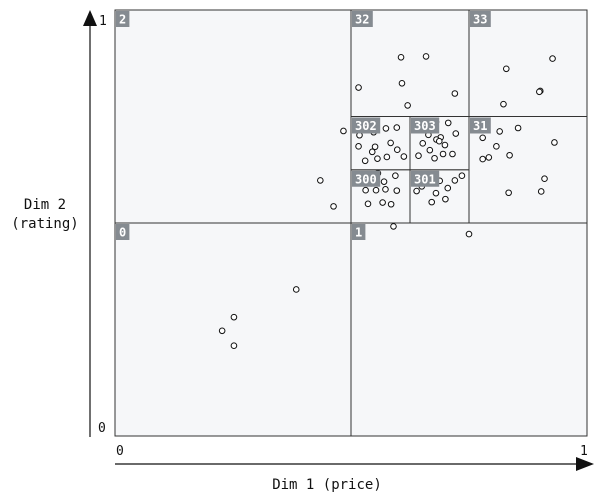 Image resolution: width=606 pixels, height=504 pixels. I want to click on cell-label-text: 301, so click(425, 179).